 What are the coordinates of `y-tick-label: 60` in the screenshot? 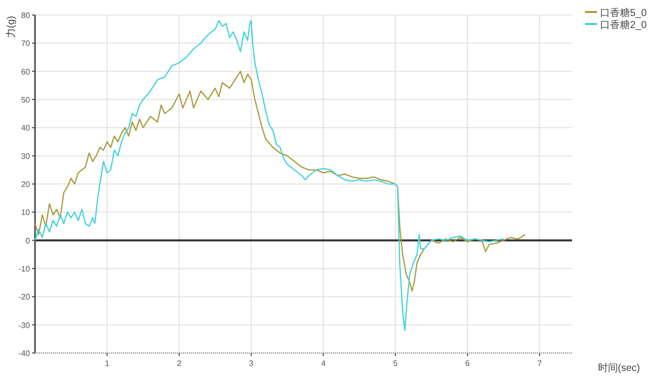 It's located at (26, 71).